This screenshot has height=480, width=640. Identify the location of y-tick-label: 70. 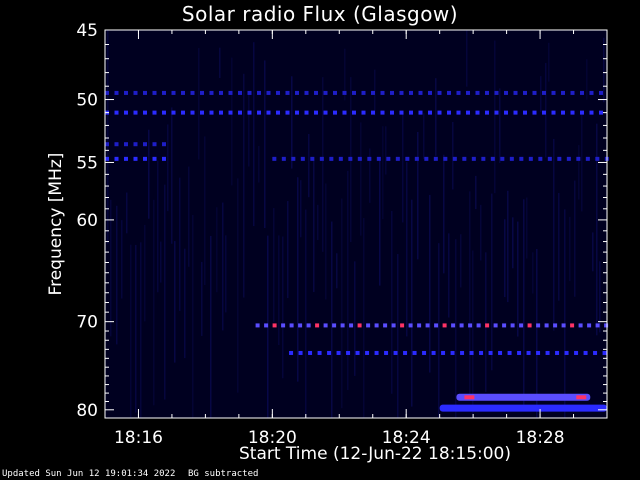
(87, 323).